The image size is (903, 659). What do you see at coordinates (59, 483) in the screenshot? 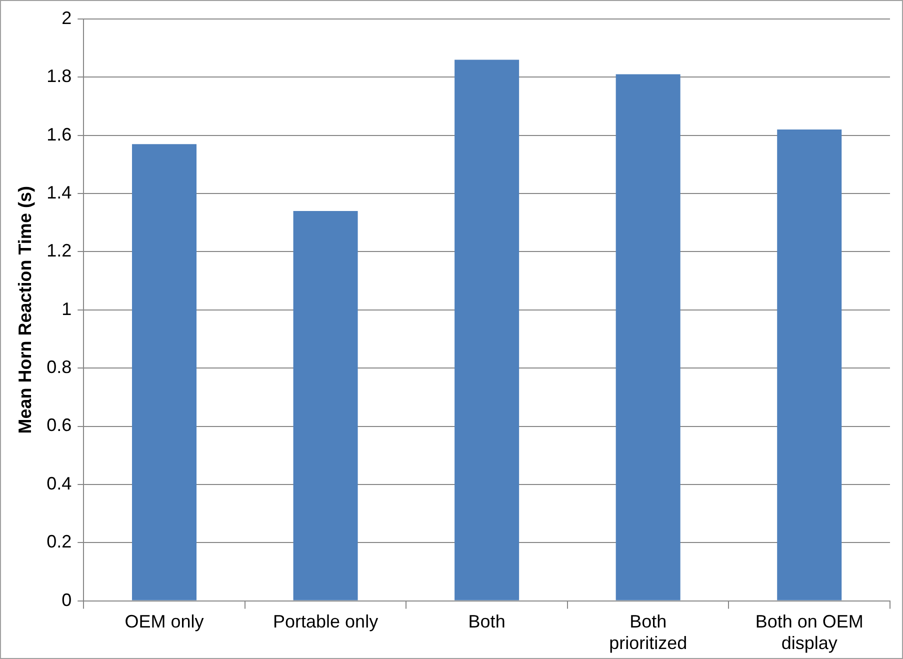
I see `y-tick-label: 0.4` at bounding box center [59, 483].